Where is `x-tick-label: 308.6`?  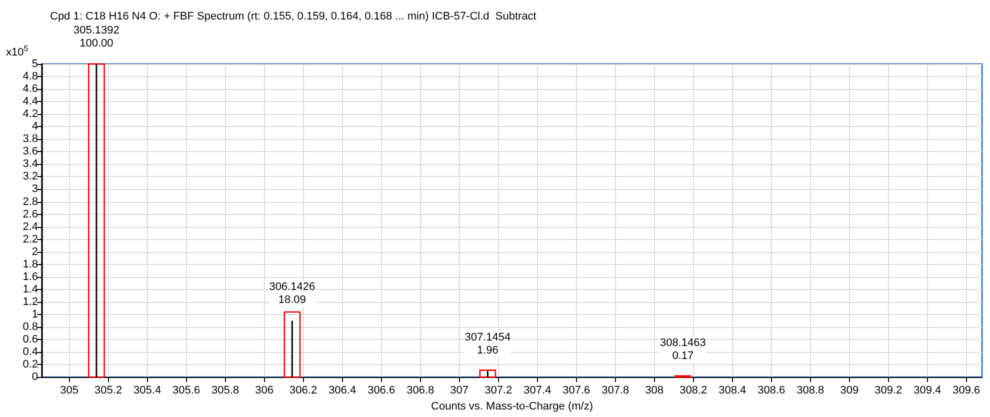 x-tick-label: 308.6 is located at coordinates (772, 390).